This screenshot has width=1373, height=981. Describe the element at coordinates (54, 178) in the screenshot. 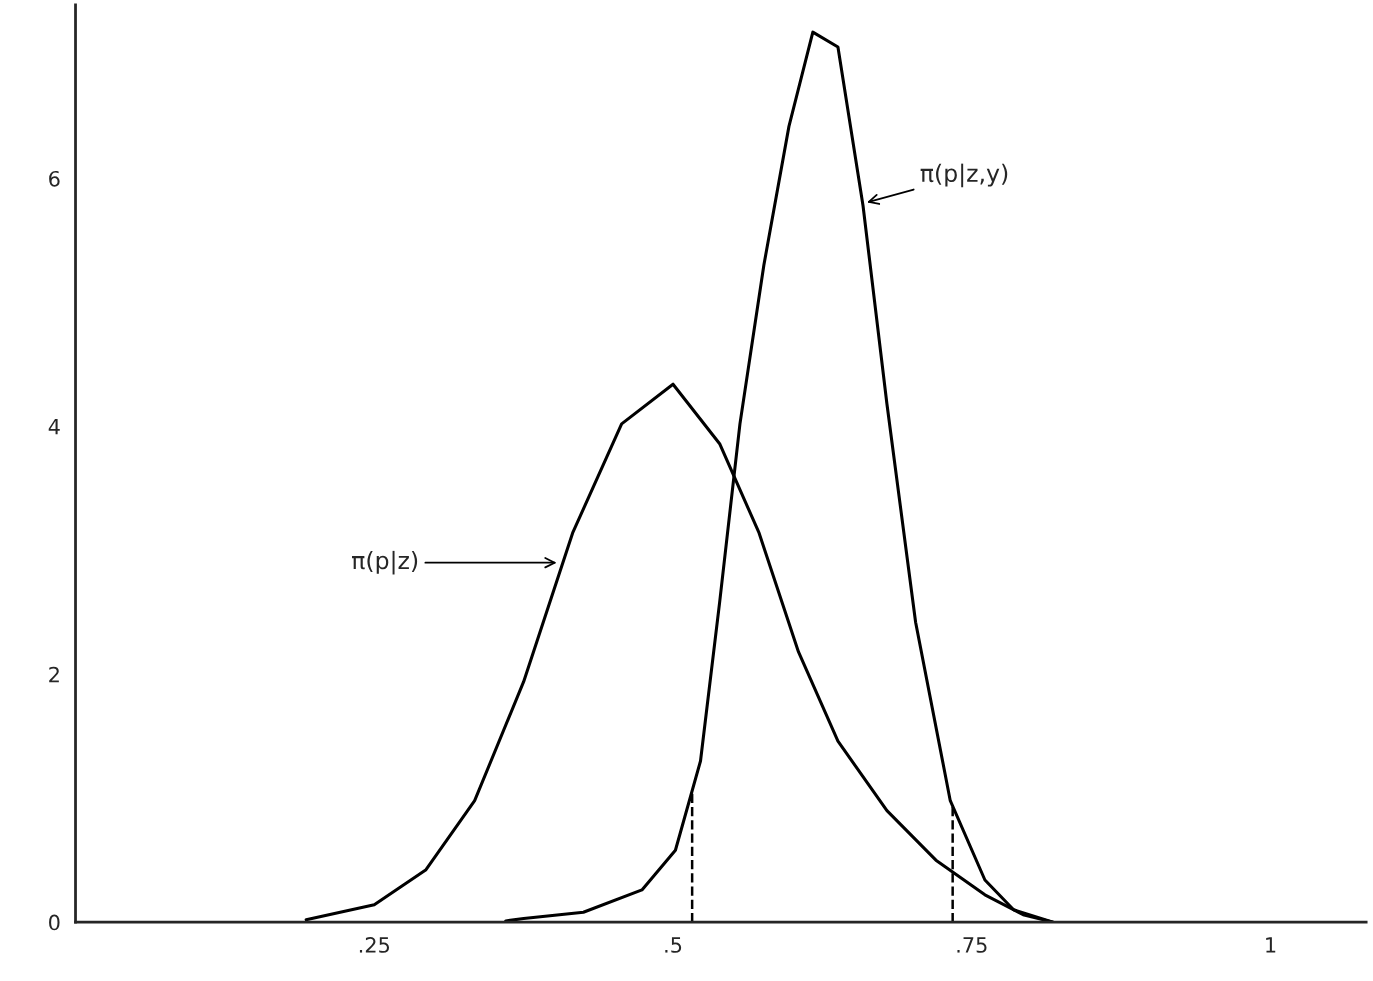

I see `y-tick-label: 6` at that location.